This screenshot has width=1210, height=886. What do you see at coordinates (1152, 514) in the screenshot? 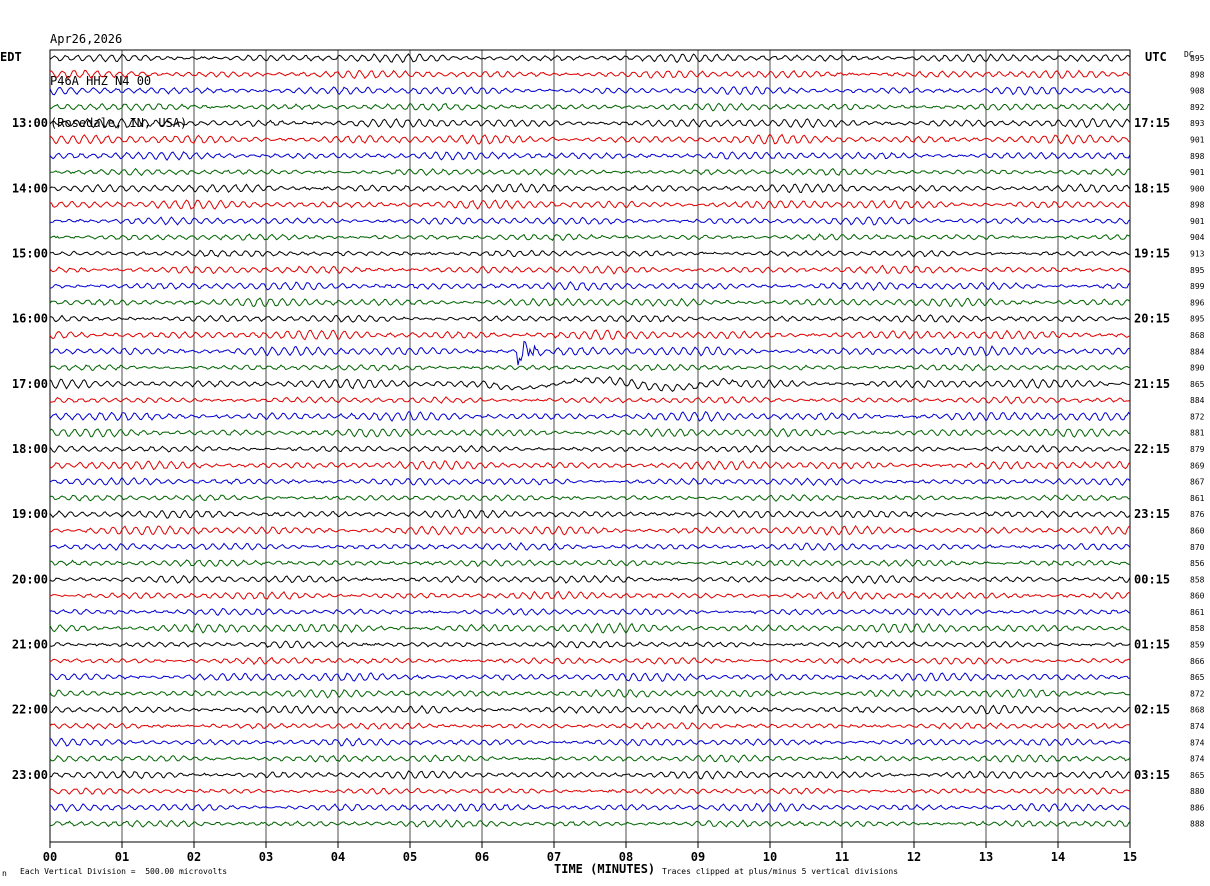
I see `right-time-label: 23:15` at bounding box center [1152, 514].